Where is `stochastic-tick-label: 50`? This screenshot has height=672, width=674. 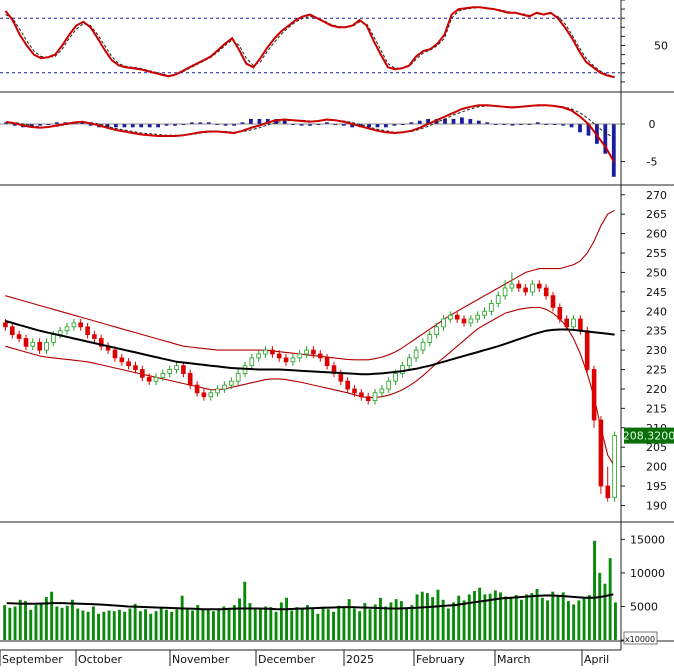
stochastic-tick-label: 50 is located at coordinates (661, 46).